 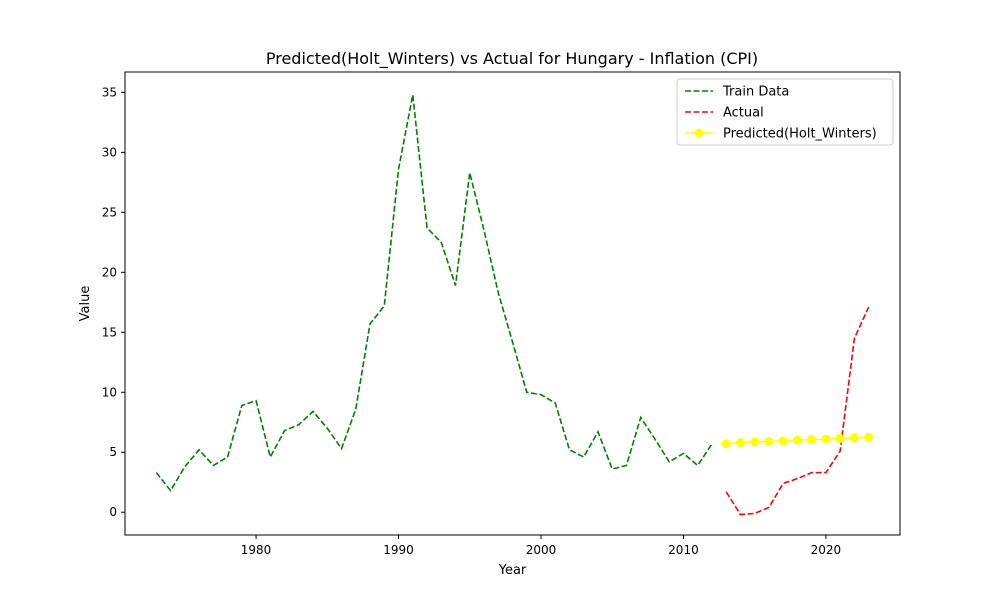 What do you see at coordinates (800, 134) in the screenshot?
I see `legend-label: Predicted(Holt_Winters)` at bounding box center [800, 134].